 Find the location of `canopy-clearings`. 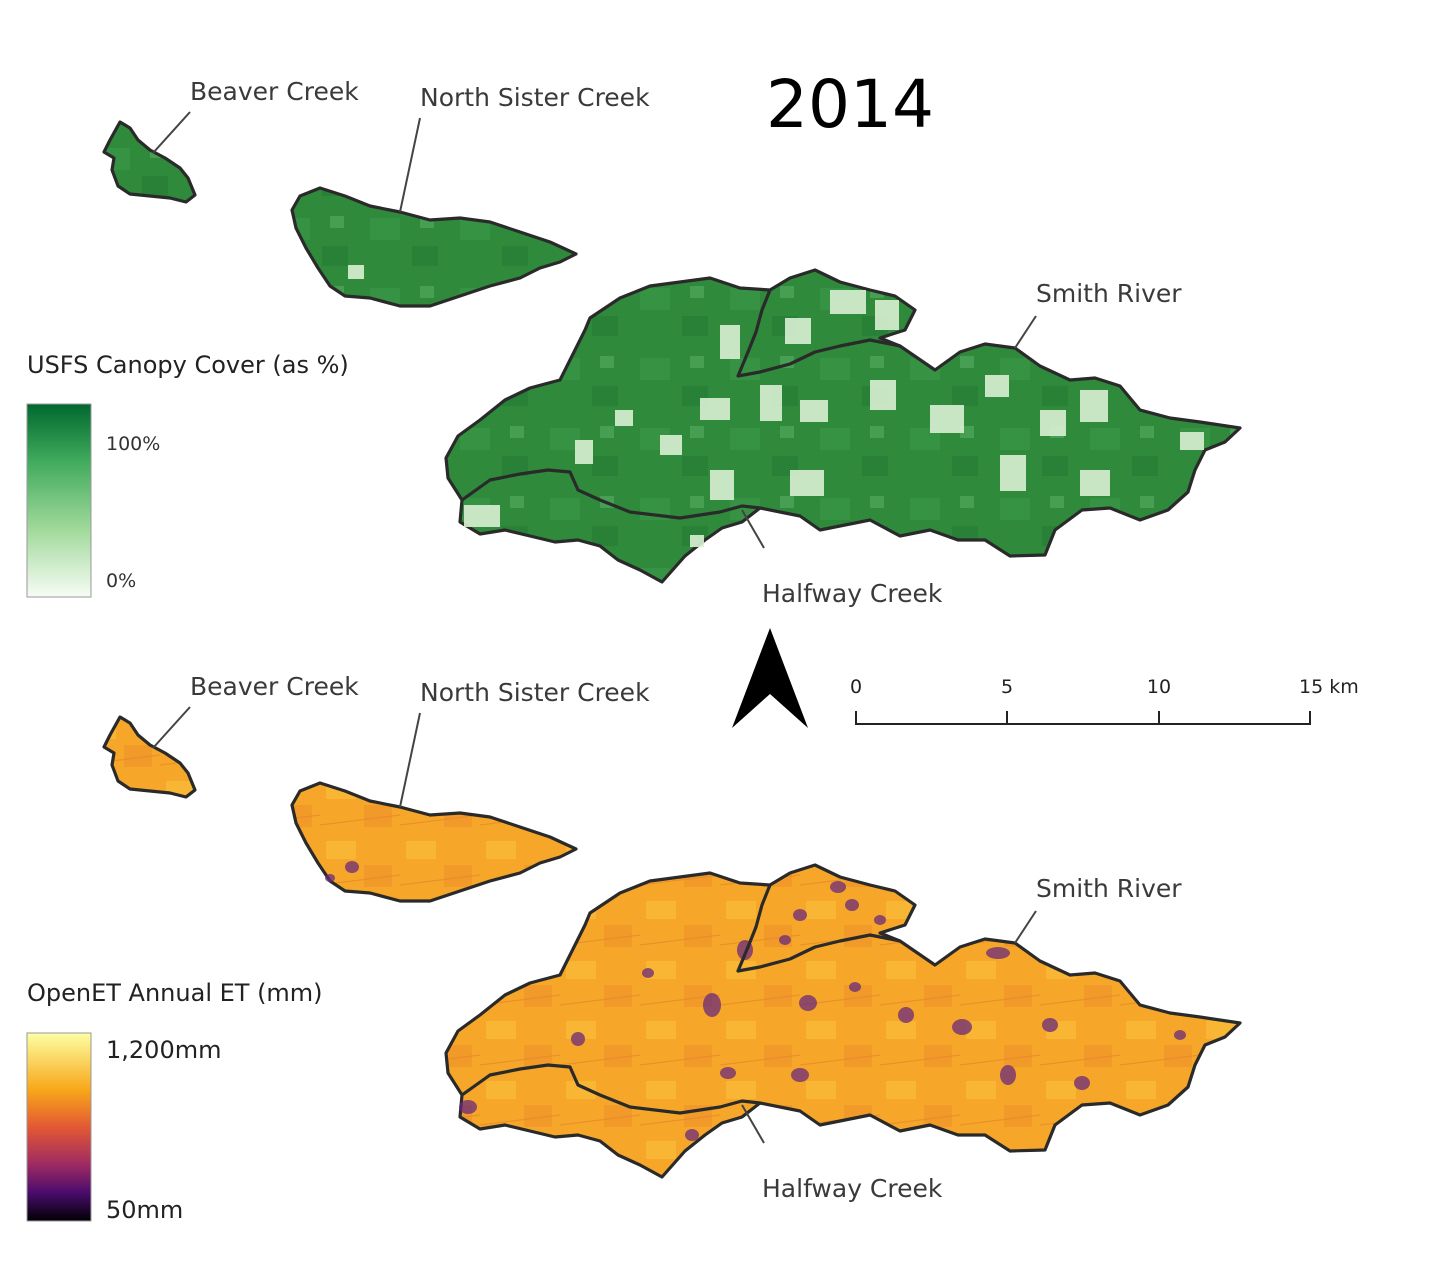

canopy-clearings is located at coordinates (776, 406).